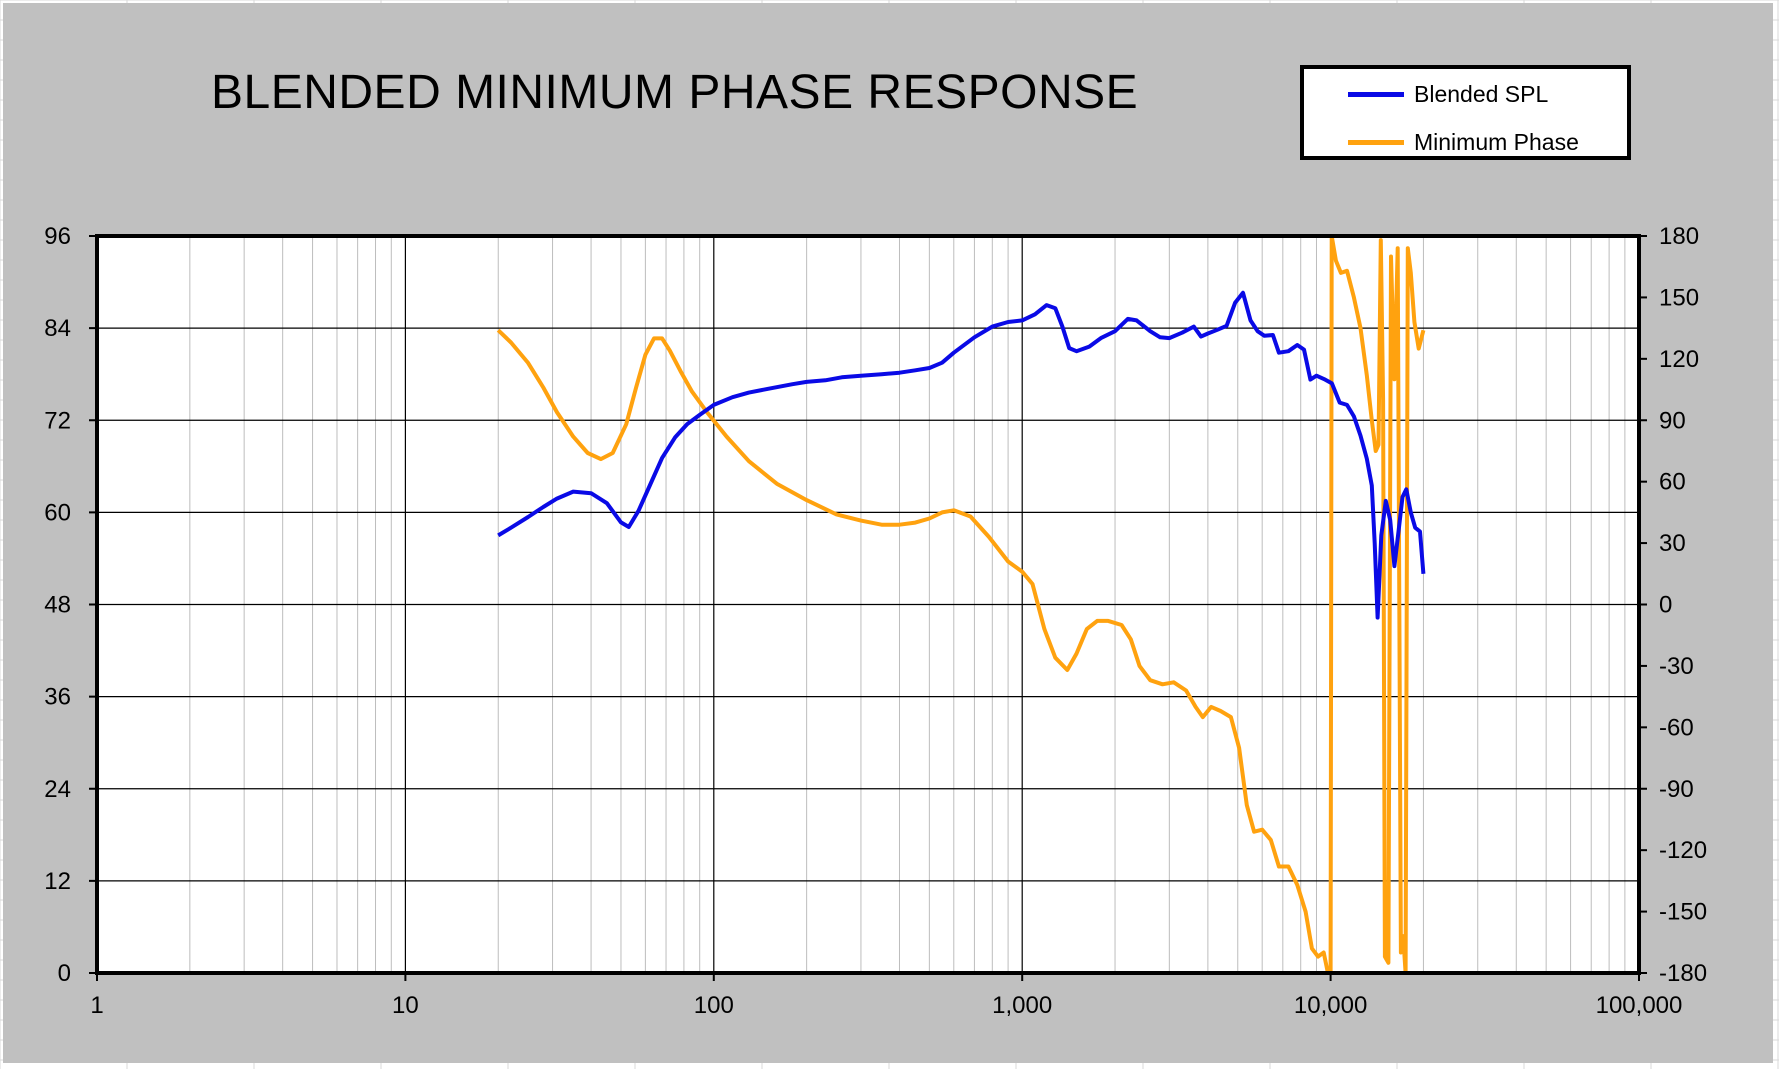 Image resolution: width=1779 pixels, height=1069 pixels. I want to click on legend: Blended SPL Minimum Phase, so click(1465, 112).